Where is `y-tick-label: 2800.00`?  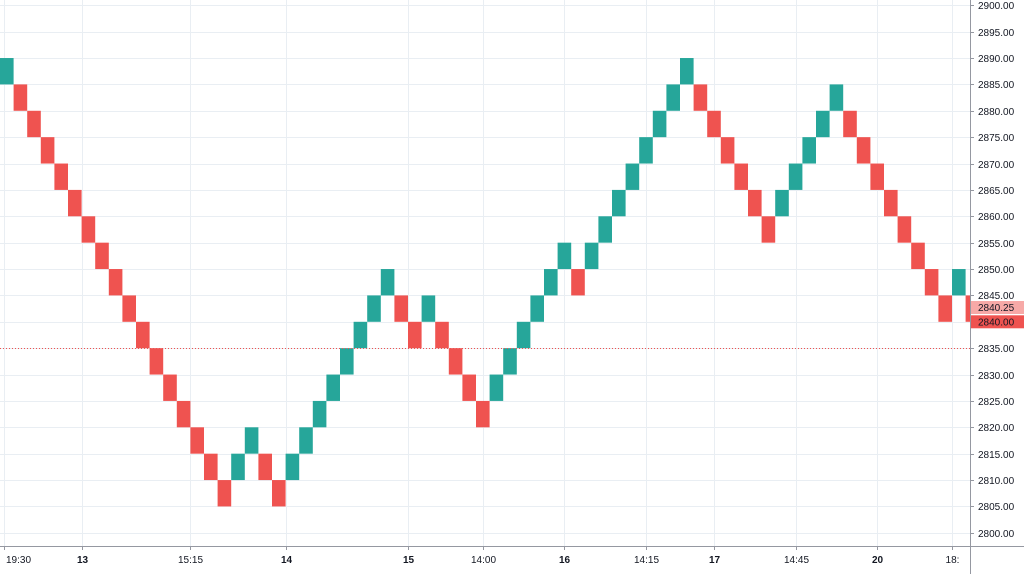
y-tick-label: 2800.00 is located at coordinates (996, 534).